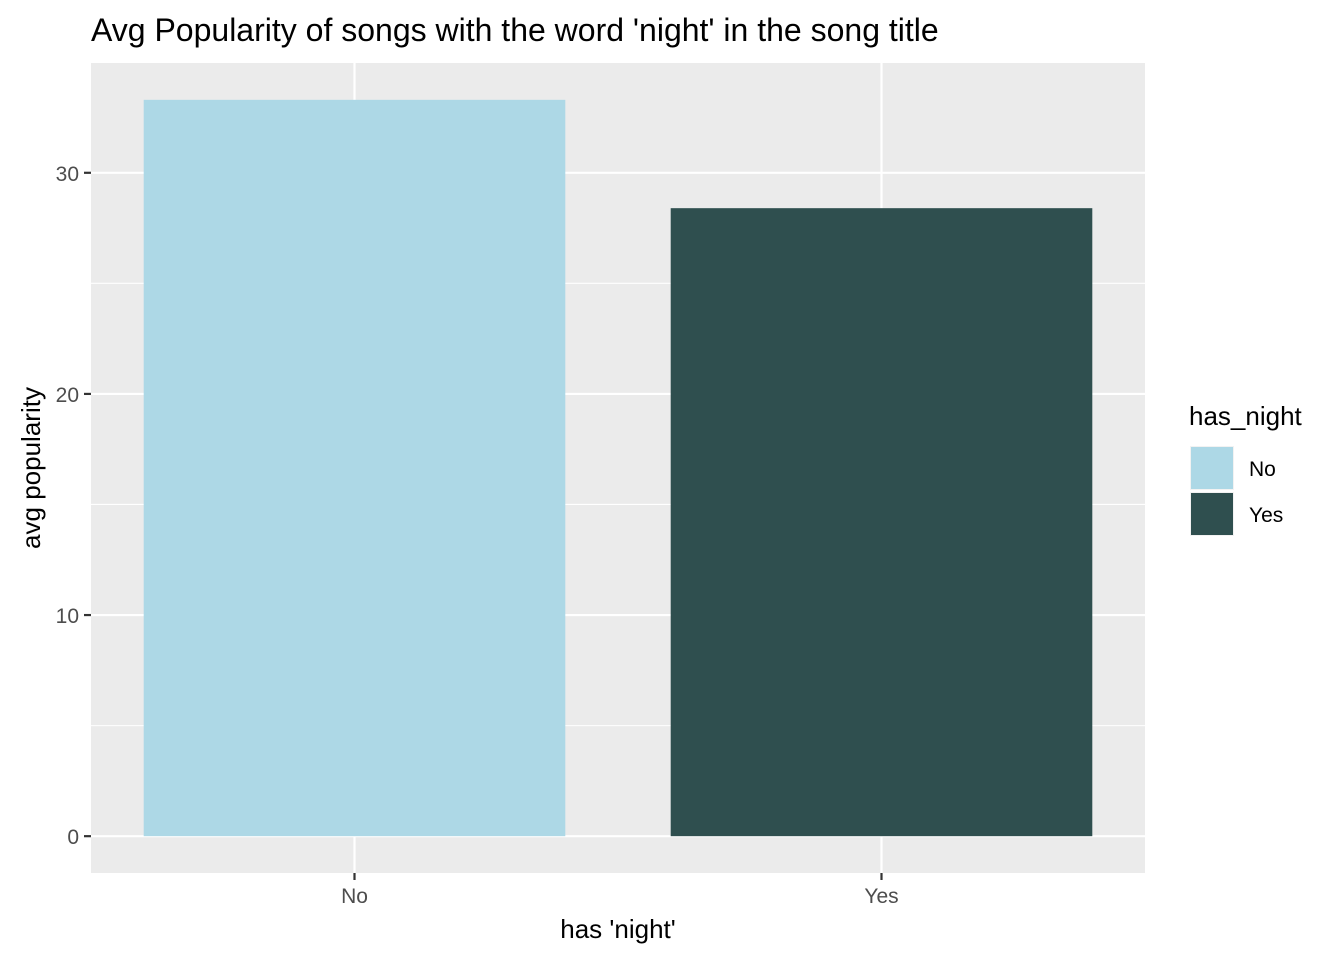 This screenshot has height=960, width=1344. What do you see at coordinates (67, 174) in the screenshot?
I see `y-tick-label: 30` at bounding box center [67, 174].